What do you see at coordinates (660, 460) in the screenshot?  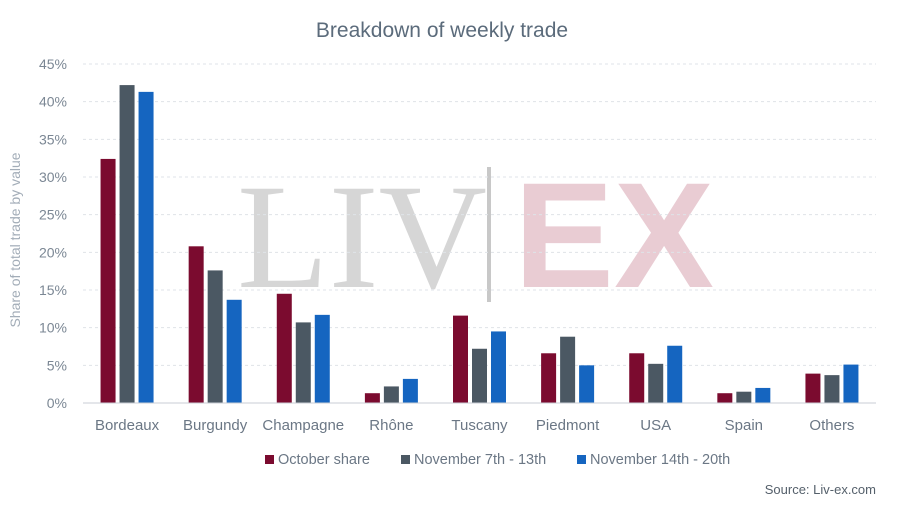 I see `legend-label: November 14th - 20th` at bounding box center [660, 460].